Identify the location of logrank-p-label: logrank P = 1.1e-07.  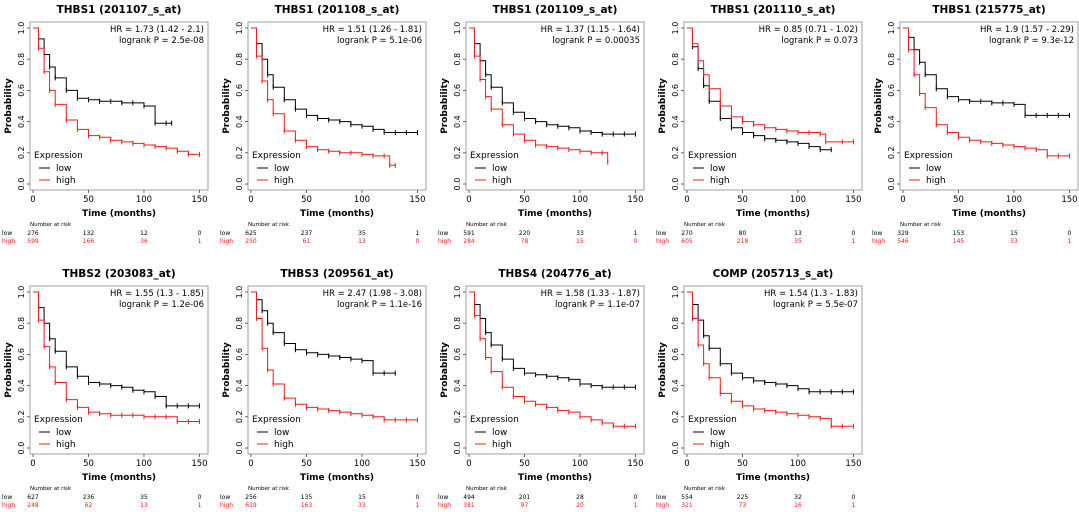
(597, 305).